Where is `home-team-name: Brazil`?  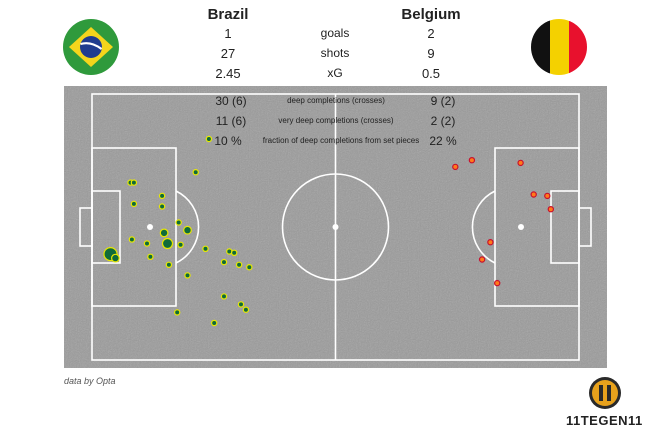 home-team-name: Brazil is located at coordinates (228, 14).